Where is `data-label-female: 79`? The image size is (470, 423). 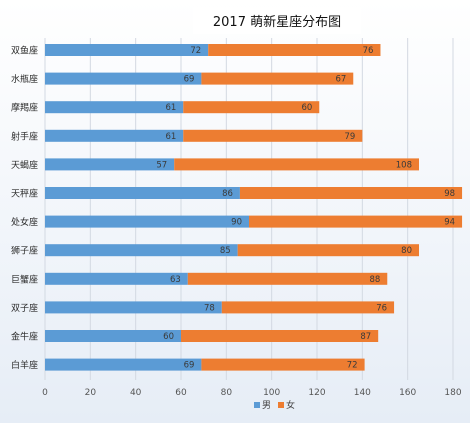
data-label-female: 79 is located at coordinates (350, 137).